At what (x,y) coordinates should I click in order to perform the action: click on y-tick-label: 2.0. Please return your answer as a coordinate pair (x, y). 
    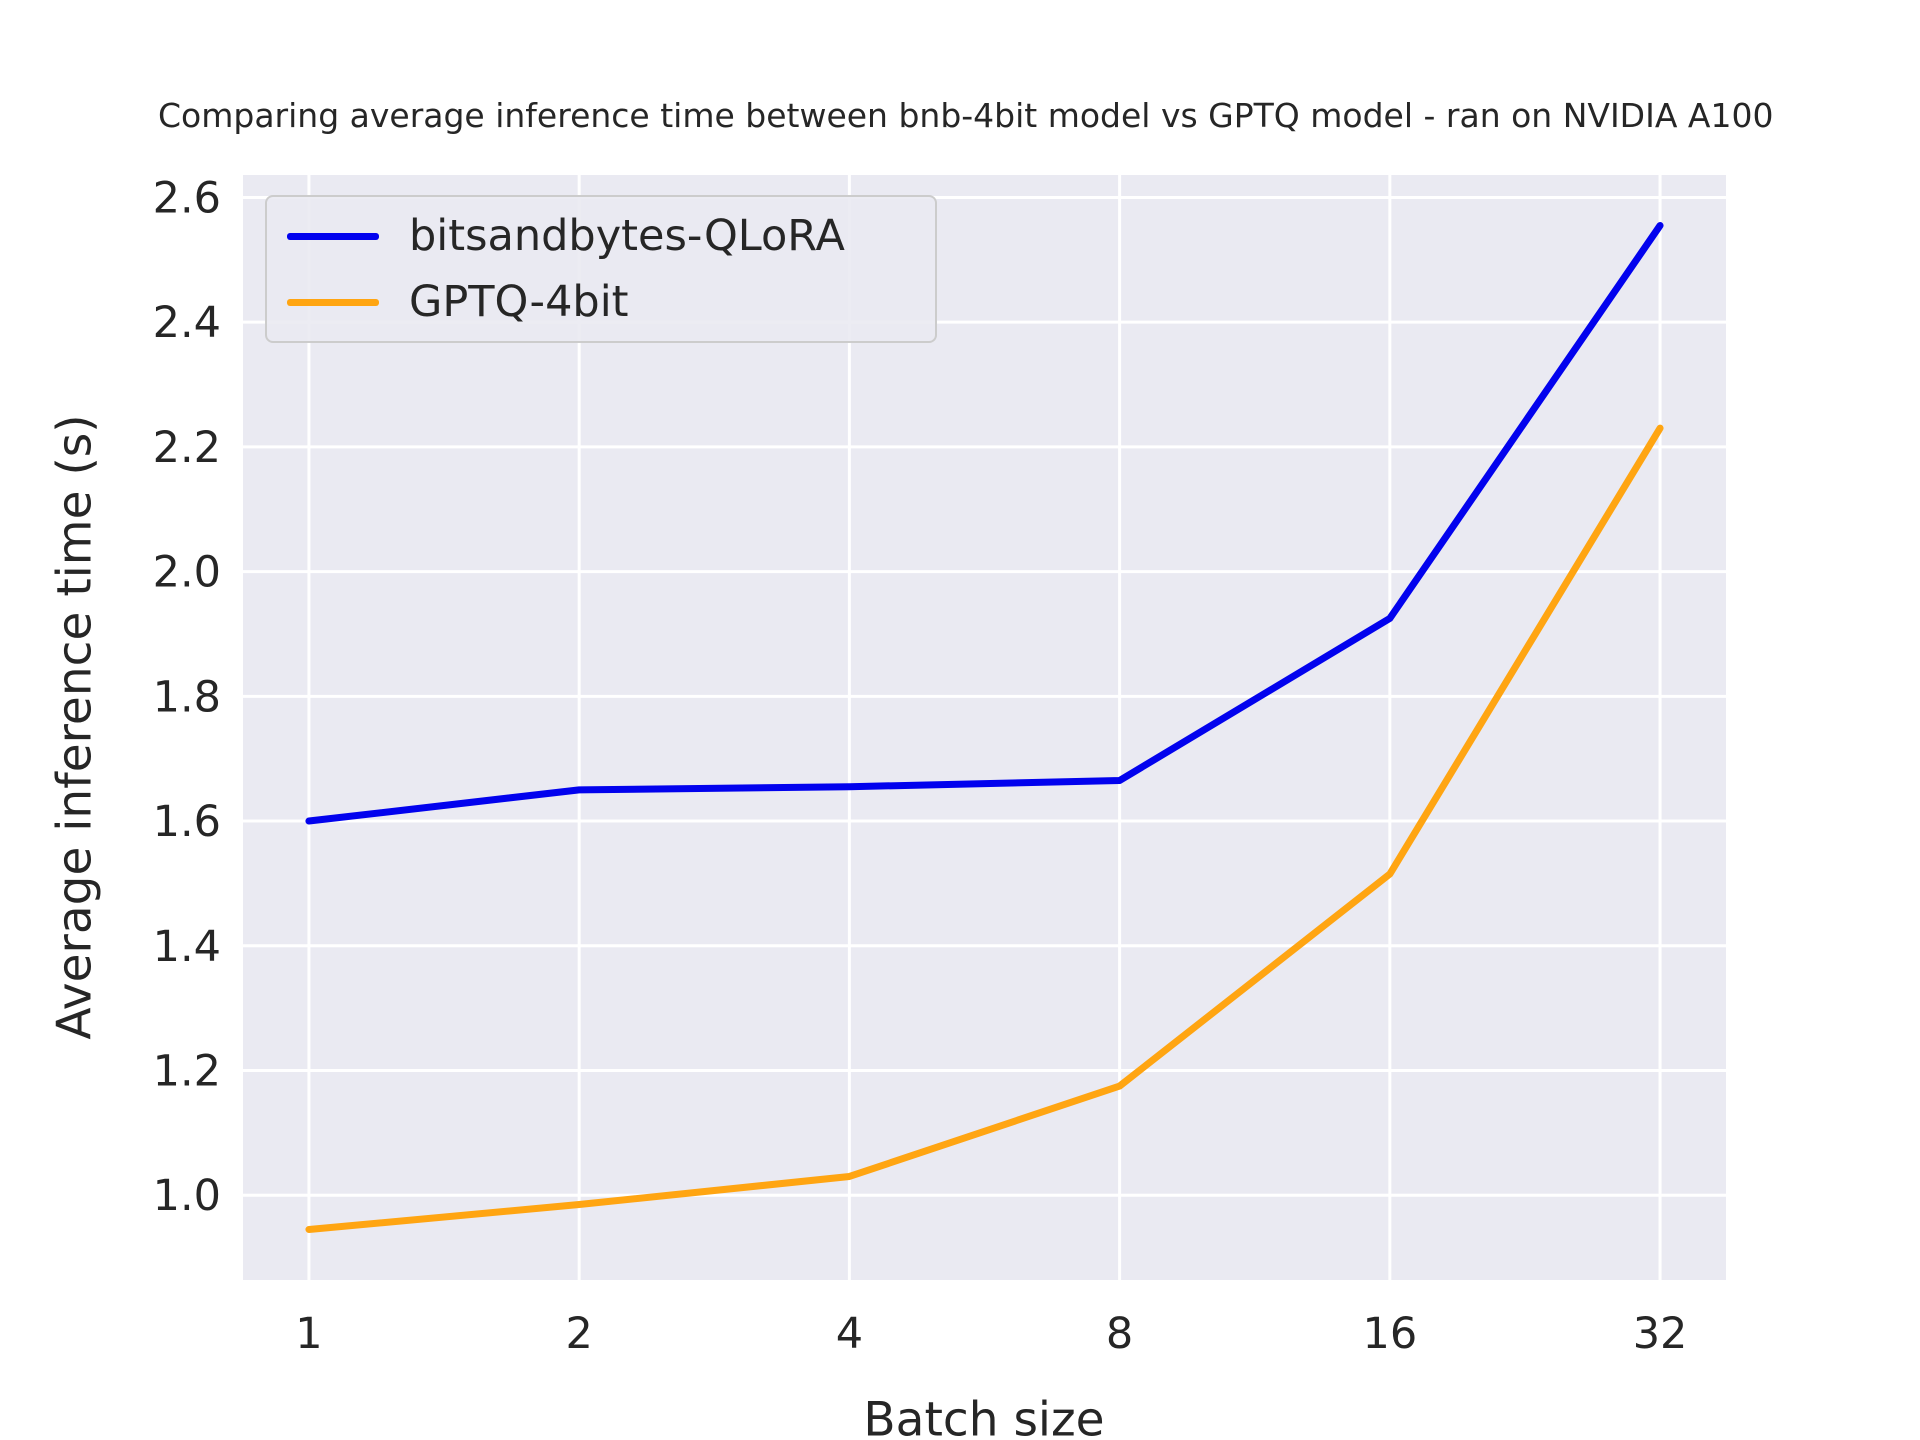
    Looking at the image, I should click on (187, 573).